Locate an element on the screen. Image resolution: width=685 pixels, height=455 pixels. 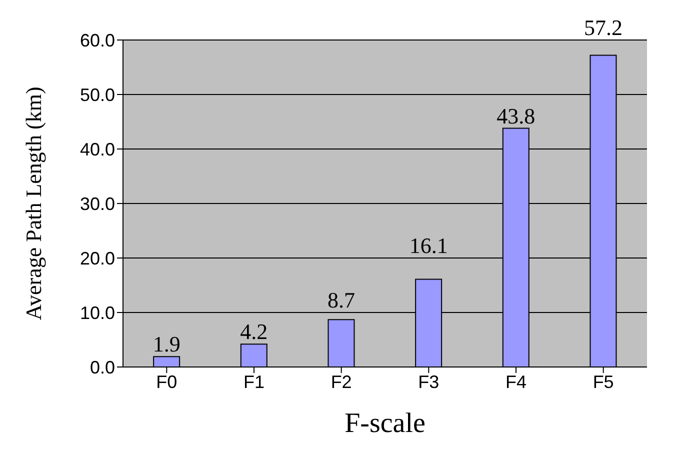
x-tick-label: F0 is located at coordinates (167, 382).